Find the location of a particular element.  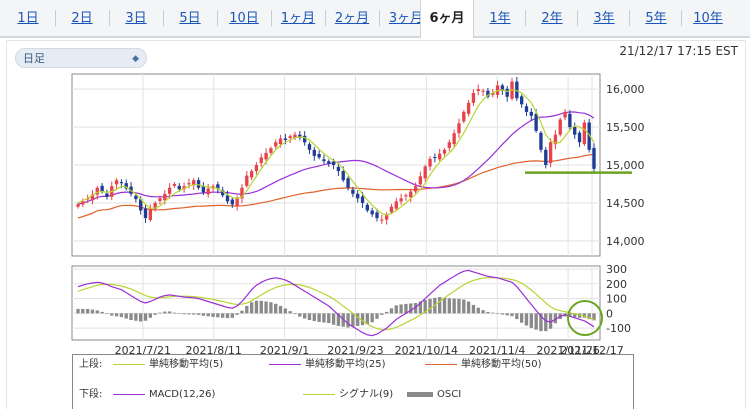

tab-1: 2日 is located at coordinates (82, 18).